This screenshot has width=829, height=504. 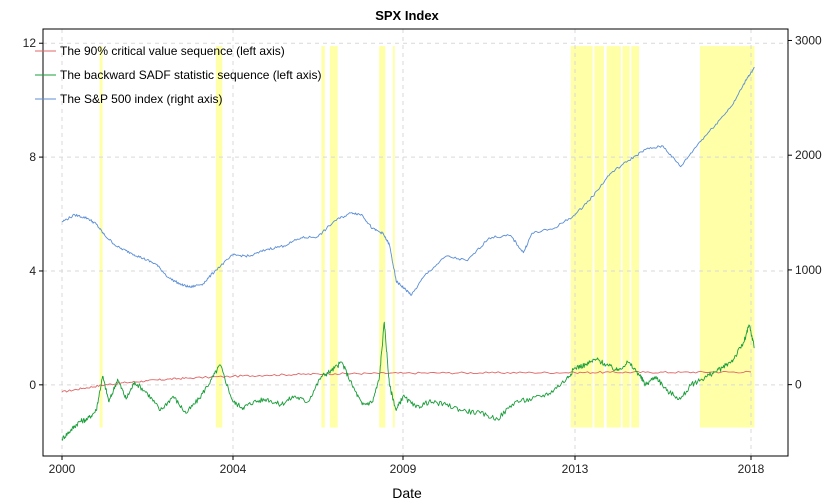 I want to click on y-left-tick-label-3: 8, so click(x=32, y=157).